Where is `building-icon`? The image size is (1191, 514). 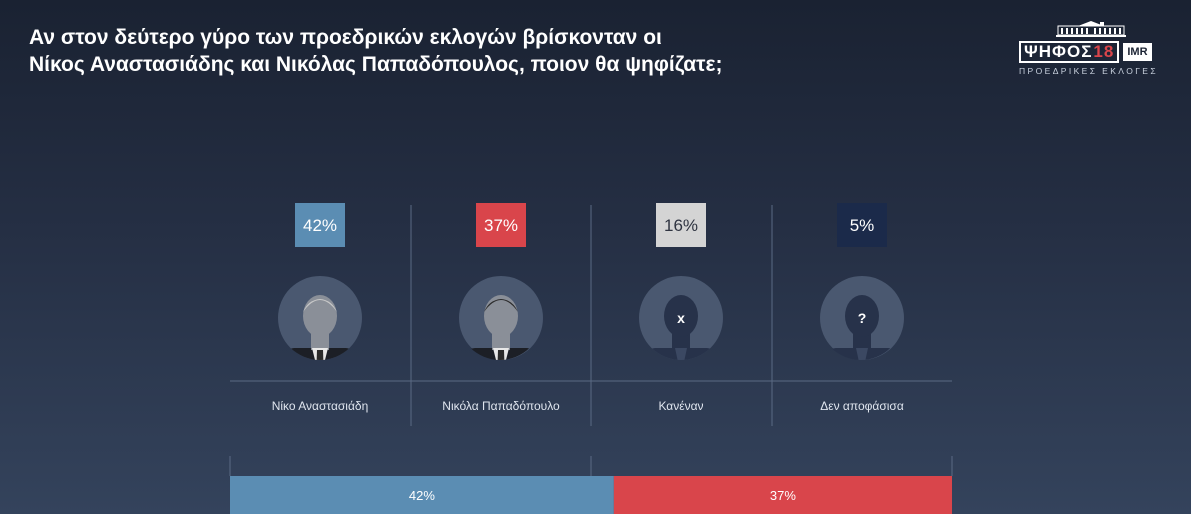 building-icon is located at coordinates (1091, 29).